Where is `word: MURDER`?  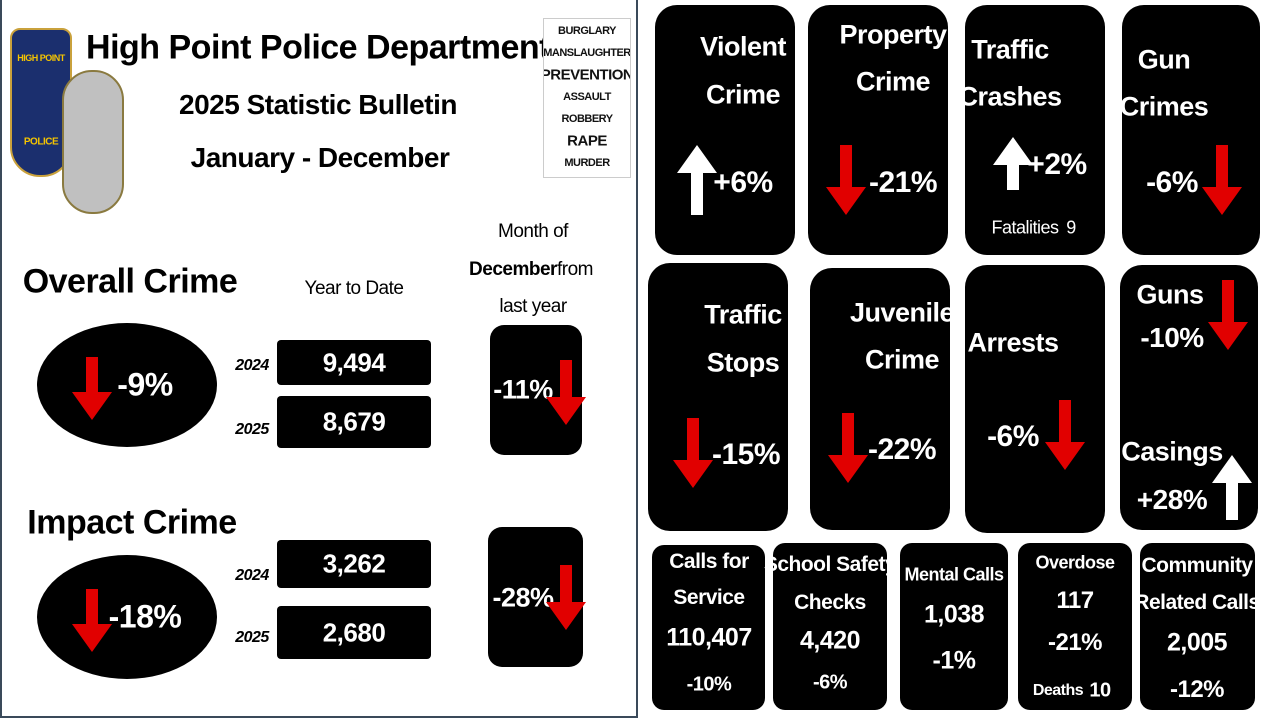 word: MURDER is located at coordinates (587, 163).